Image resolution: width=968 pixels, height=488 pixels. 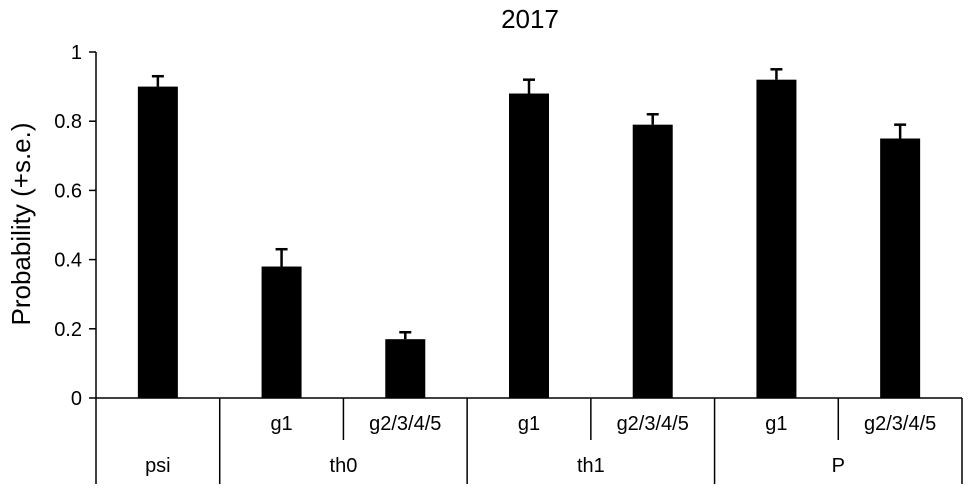 What do you see at coordinates (68, 261) in the screenshot?
I see `y-tick-label: 0.4` at bounding box center [68, 261].